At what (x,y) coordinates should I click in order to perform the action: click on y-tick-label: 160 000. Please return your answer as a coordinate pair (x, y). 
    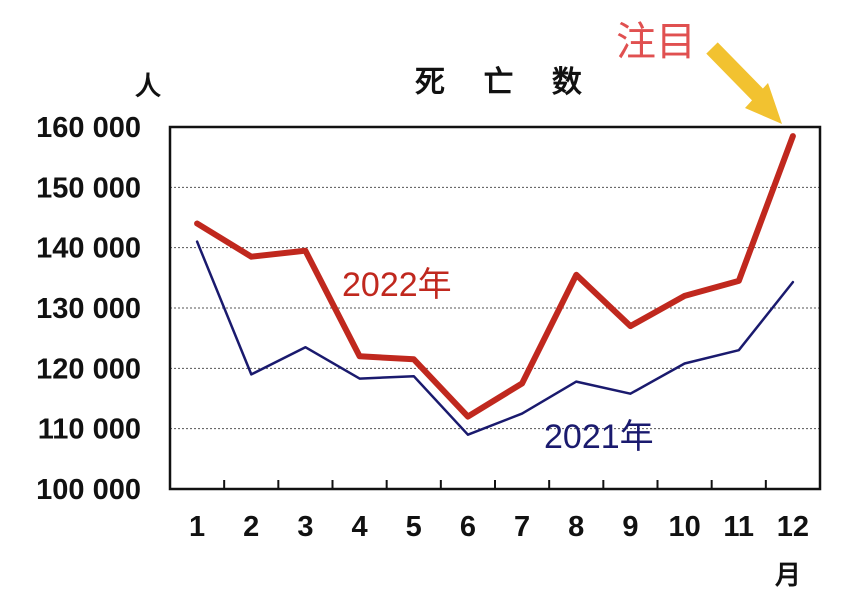
    Looking at the image, I should click on (88, 128).